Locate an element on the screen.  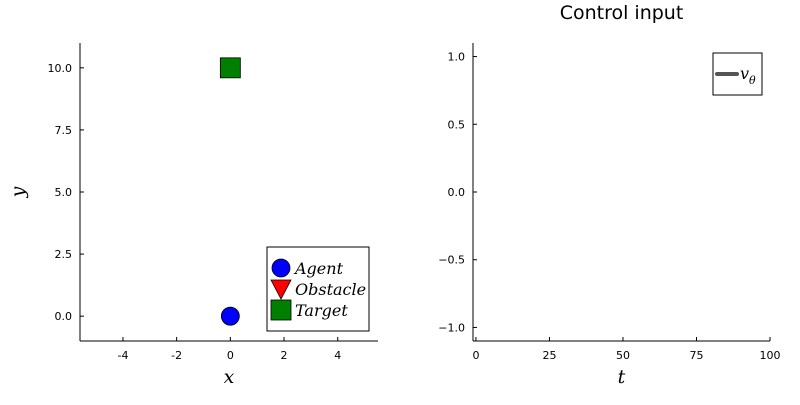
y-tick-label: 7.5 is located at coordinates (64, 130).